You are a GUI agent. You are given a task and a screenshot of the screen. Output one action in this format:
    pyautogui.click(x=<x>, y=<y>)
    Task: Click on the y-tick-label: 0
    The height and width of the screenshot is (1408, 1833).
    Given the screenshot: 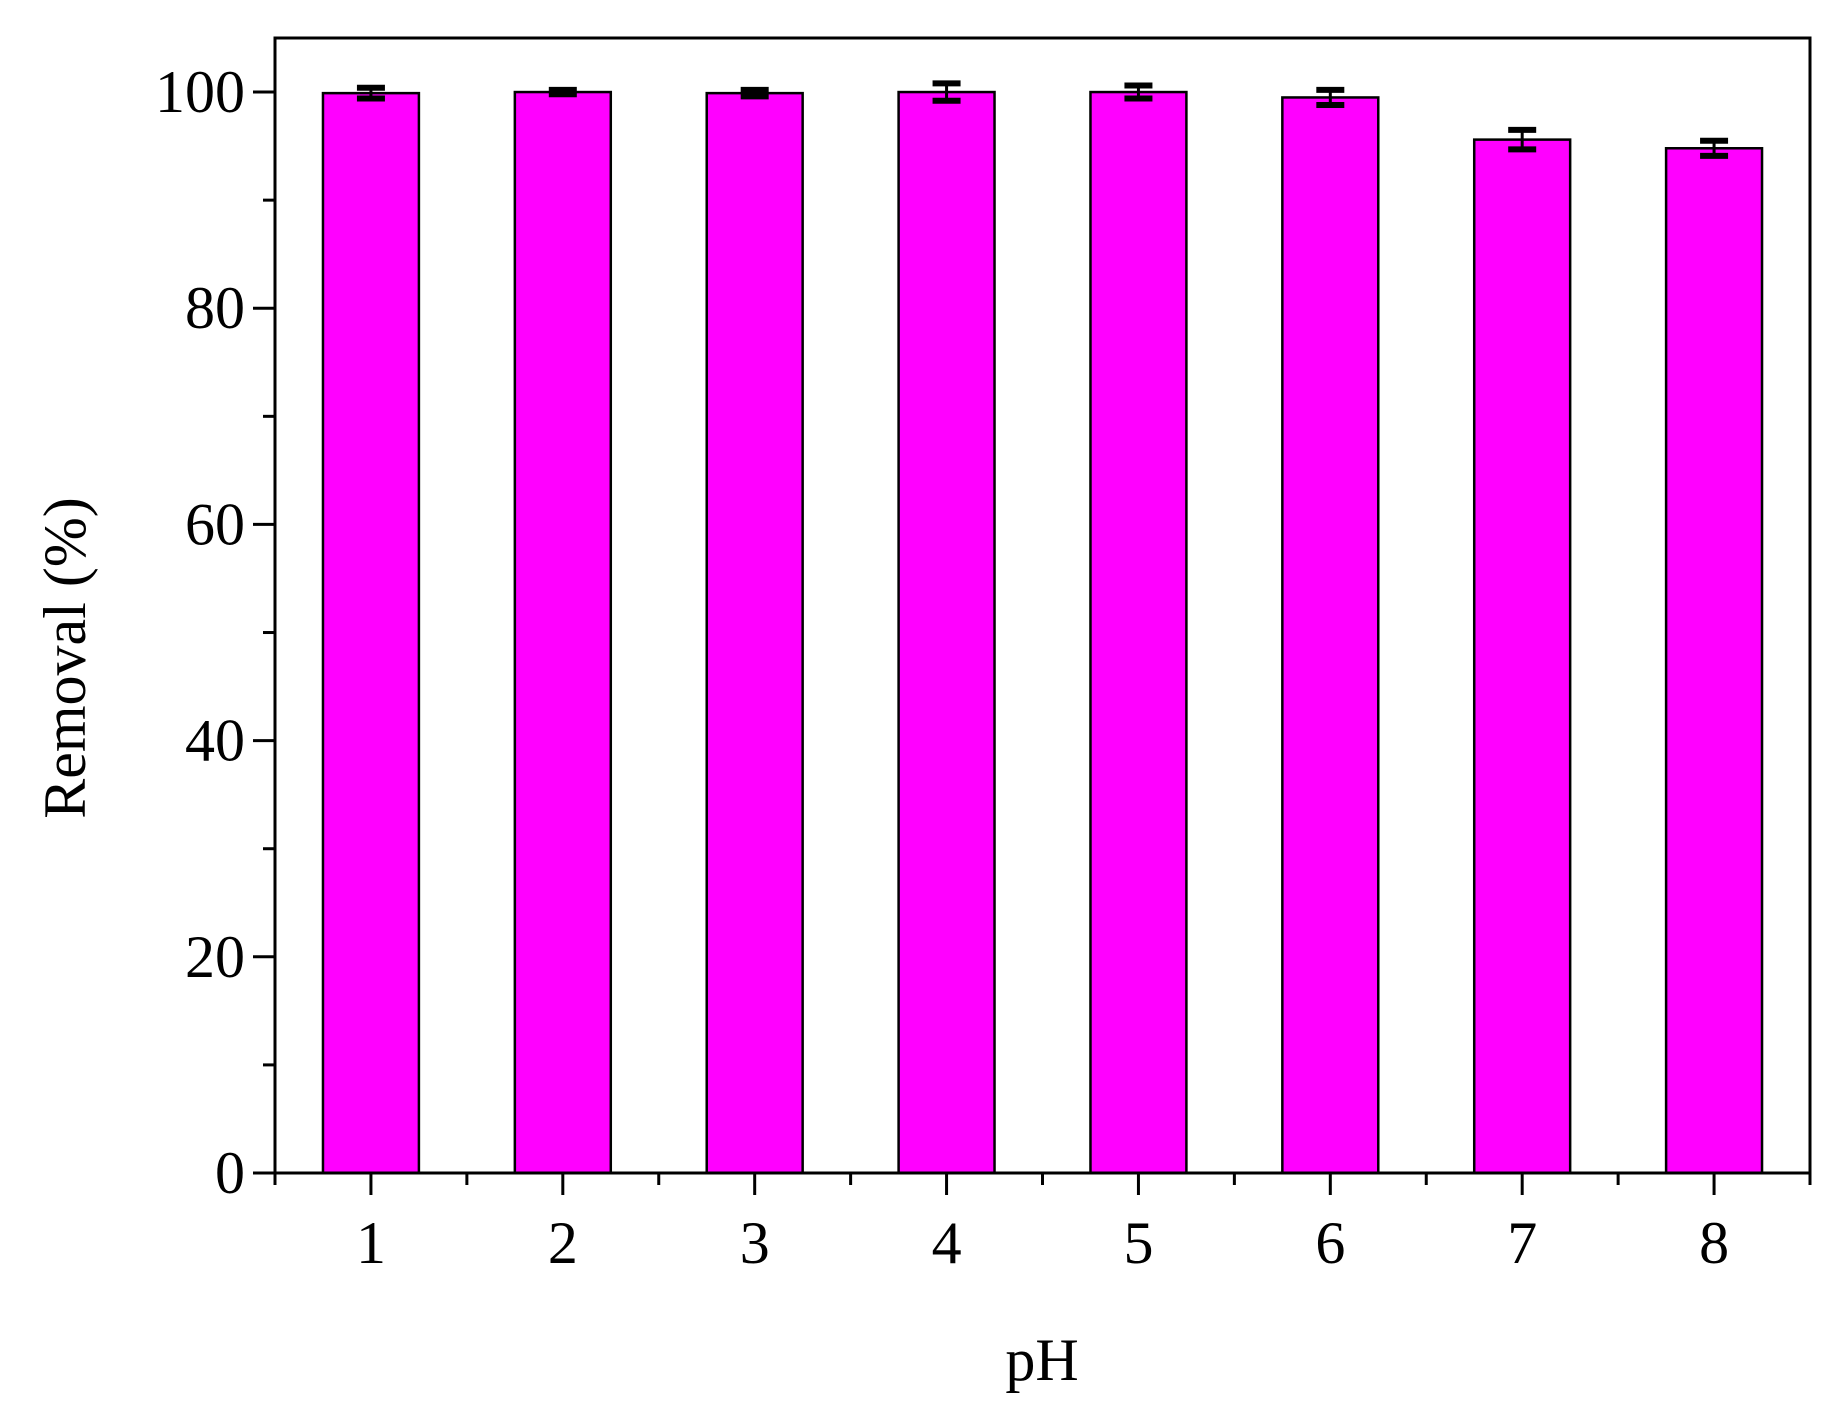 What is the action you would take?
    pyautogui.click(x=230, y=1173)
    